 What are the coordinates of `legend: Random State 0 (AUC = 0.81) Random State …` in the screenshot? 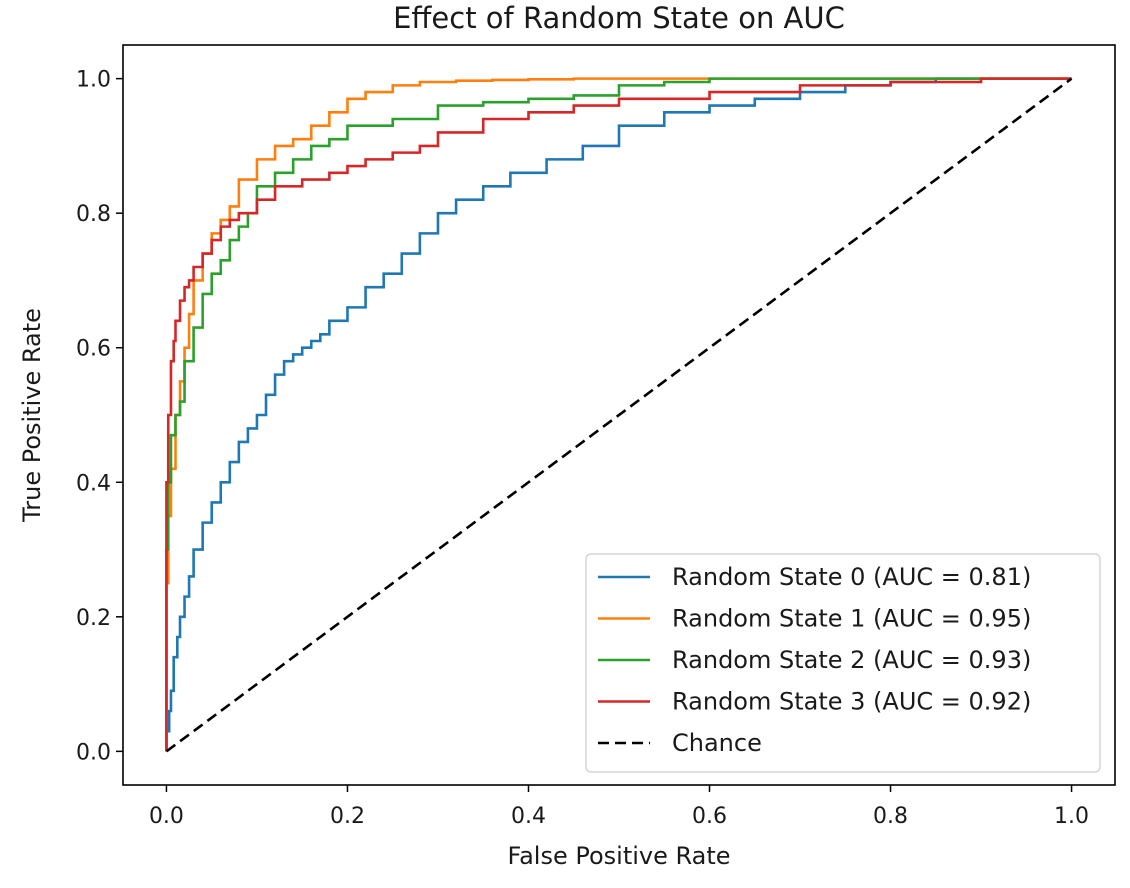 It's located at (843, 663).